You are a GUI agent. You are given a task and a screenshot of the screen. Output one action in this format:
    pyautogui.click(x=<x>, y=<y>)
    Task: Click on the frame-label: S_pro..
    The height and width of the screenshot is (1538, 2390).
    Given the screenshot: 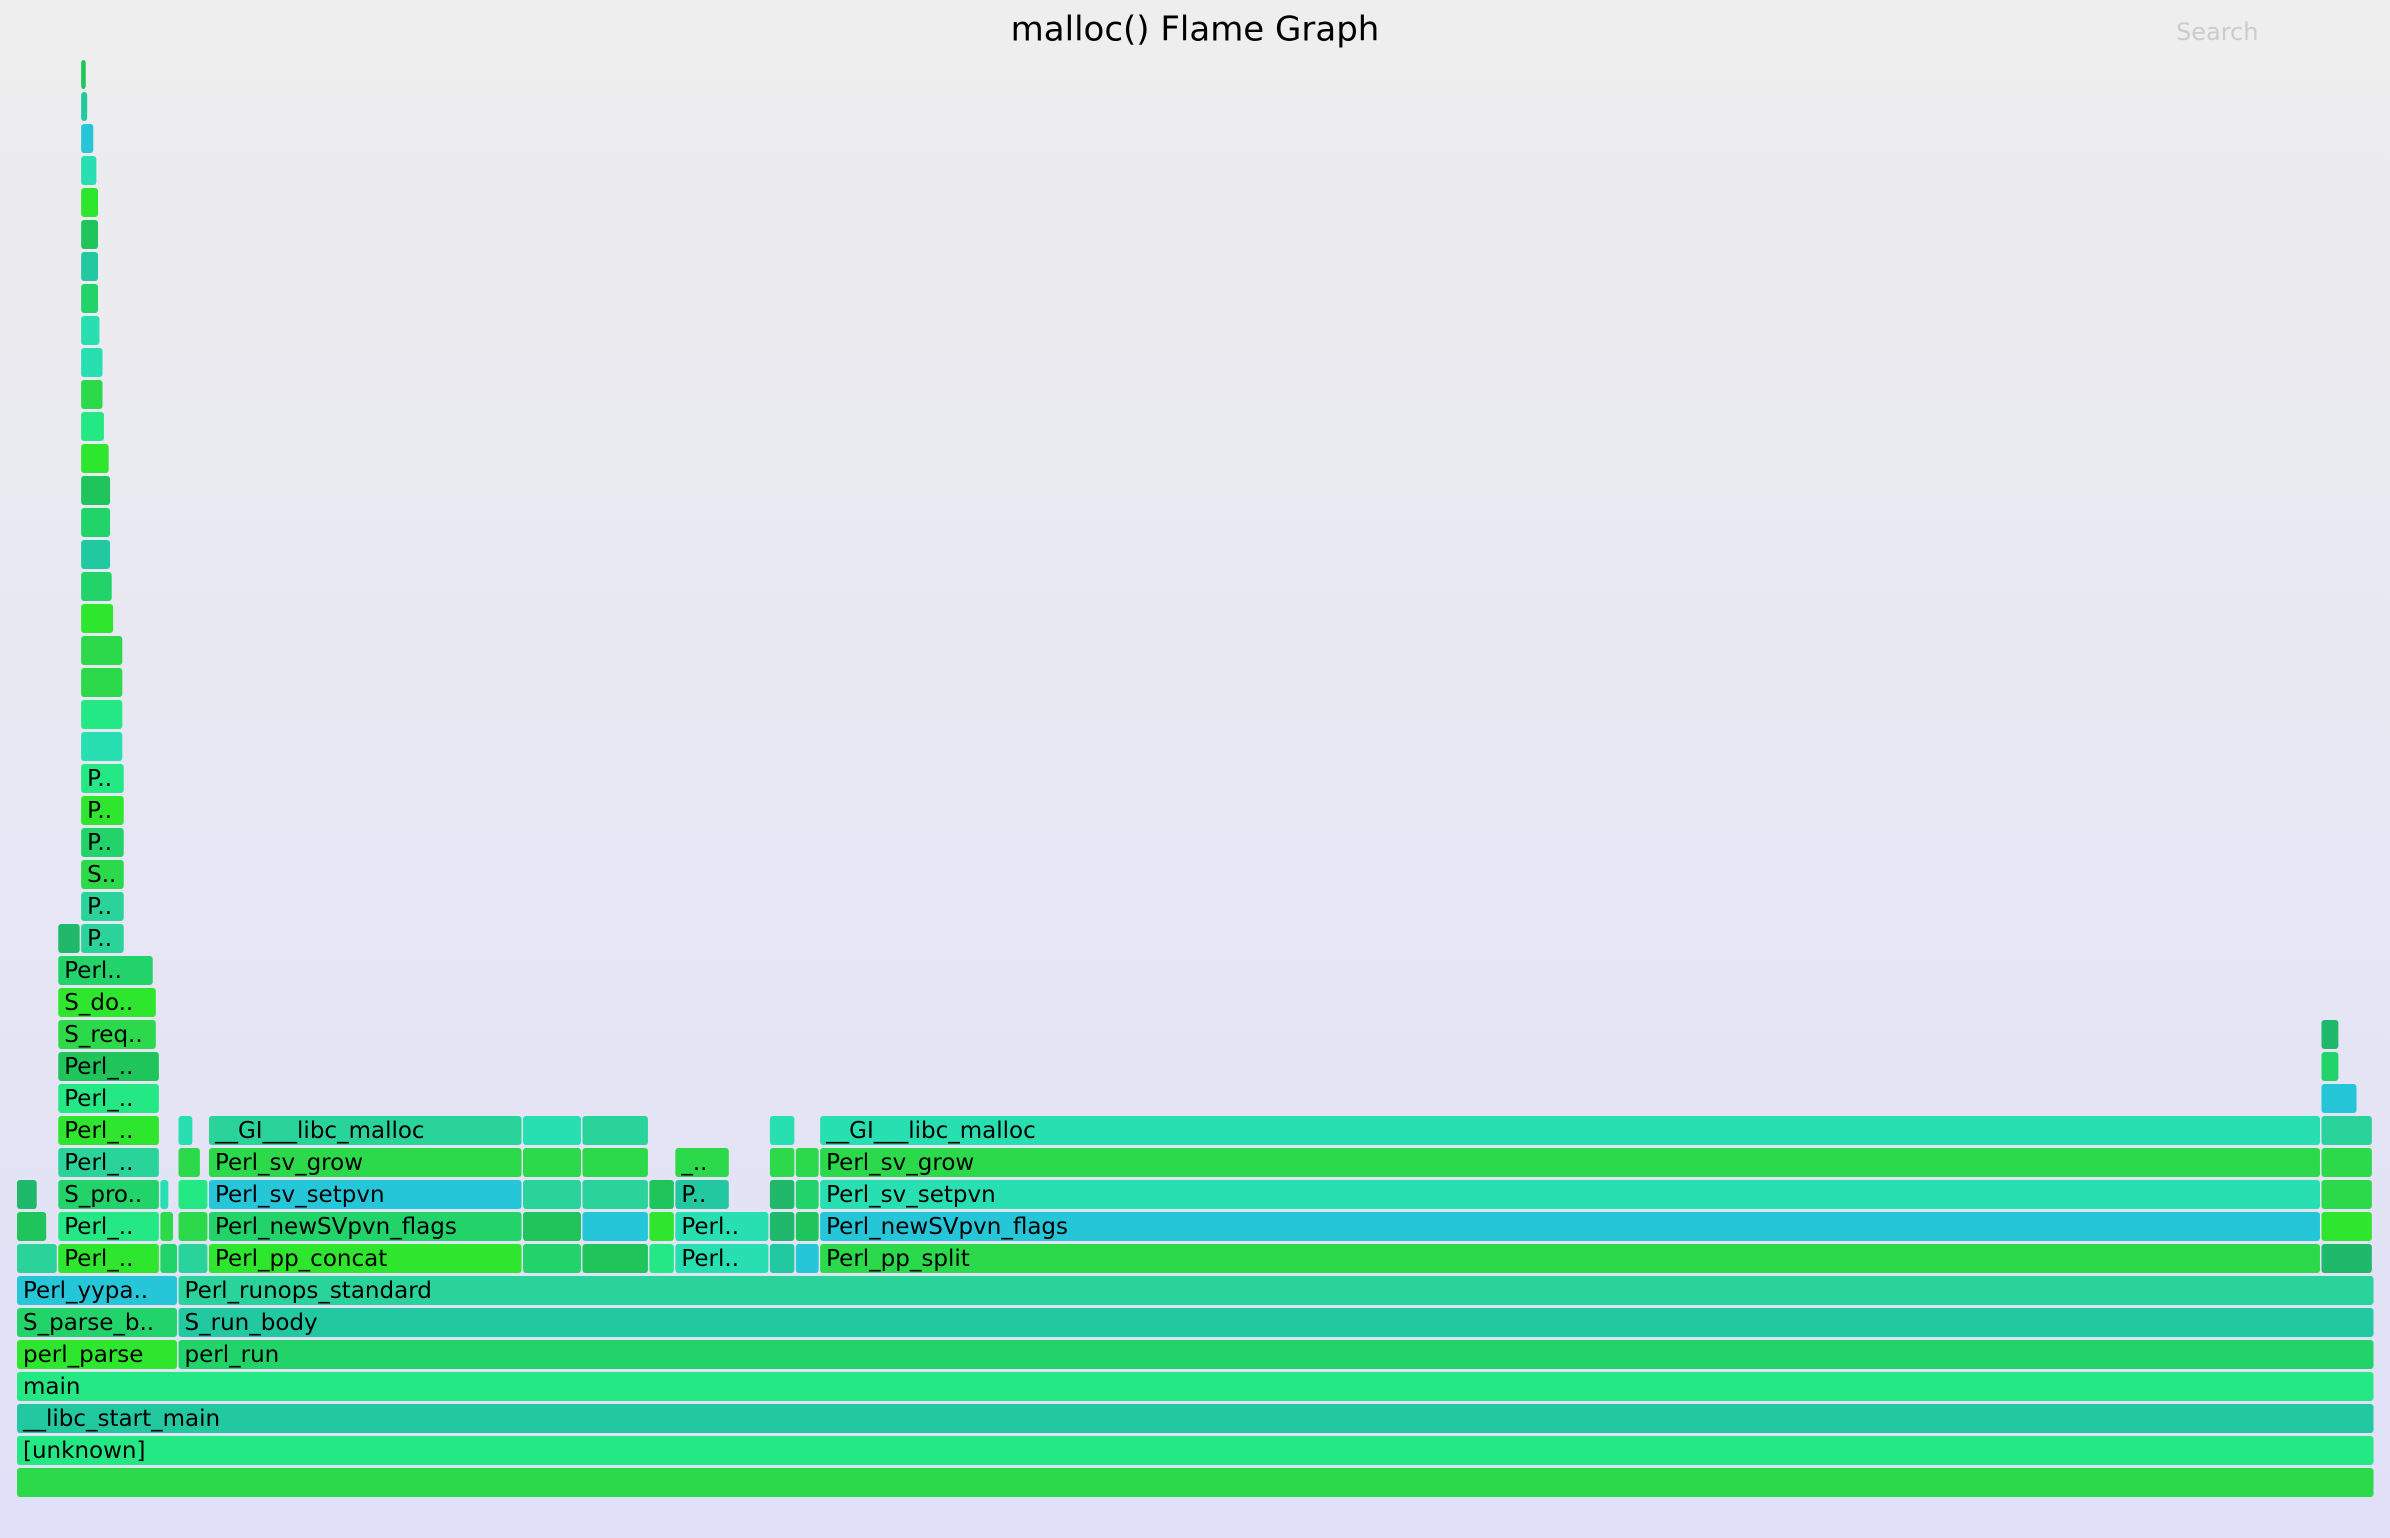 What is the action you would take?
    pyautogui.click(x=103, y=1195)
    